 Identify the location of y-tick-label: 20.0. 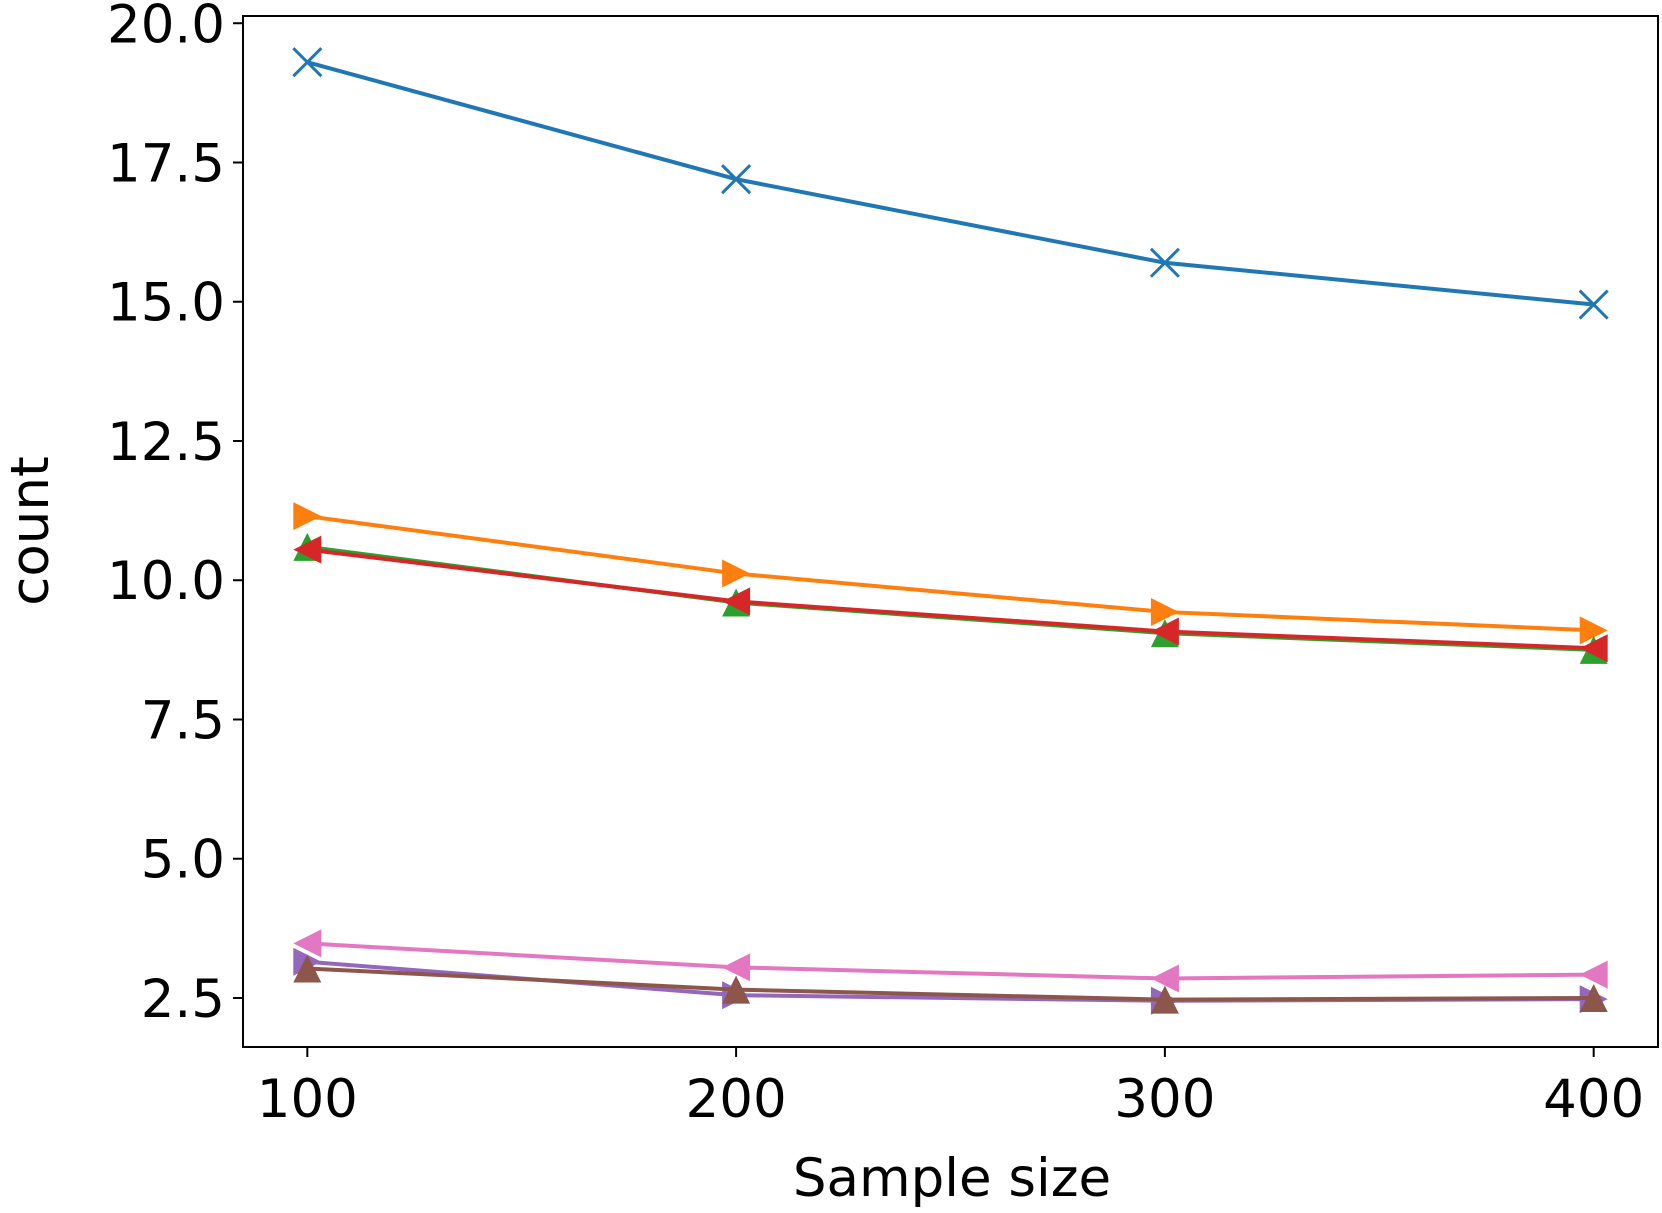
(166, 27).